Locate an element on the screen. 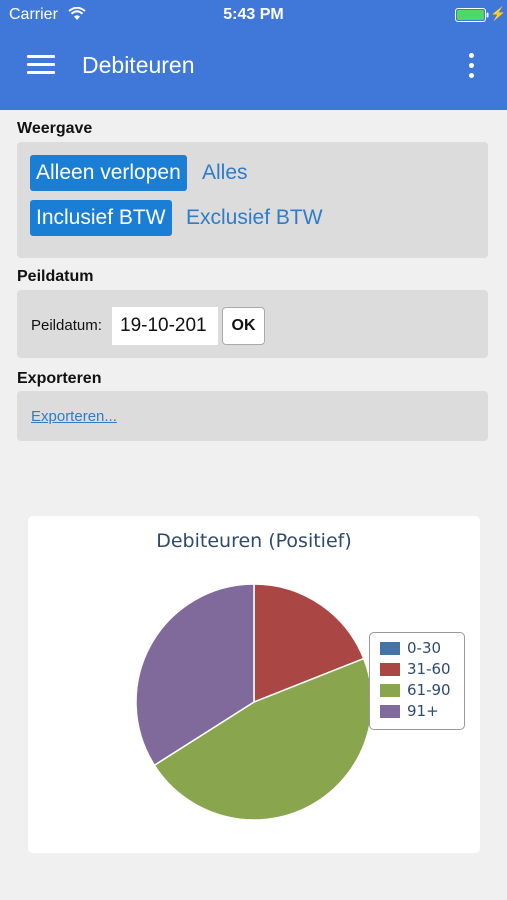  wifi-icon is located at coordinates (77, 13).